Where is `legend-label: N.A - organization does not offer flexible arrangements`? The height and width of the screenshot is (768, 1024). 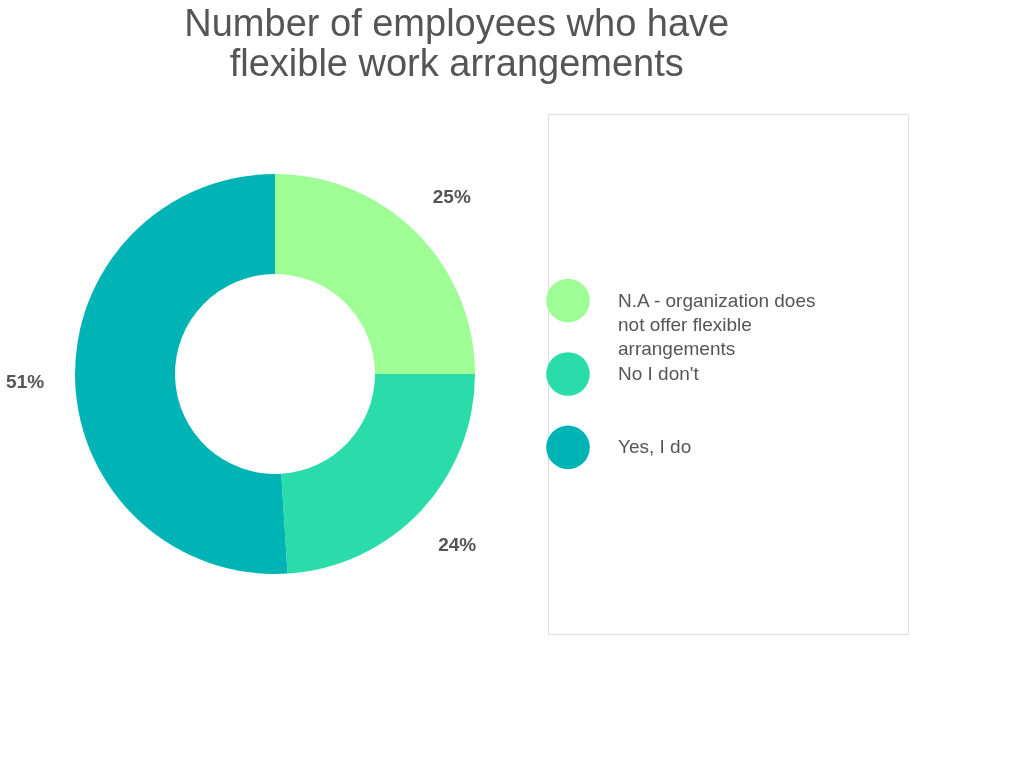 legend-label: N.A - organization does not offer flexible arrangements is located at coordinates (717, 324).